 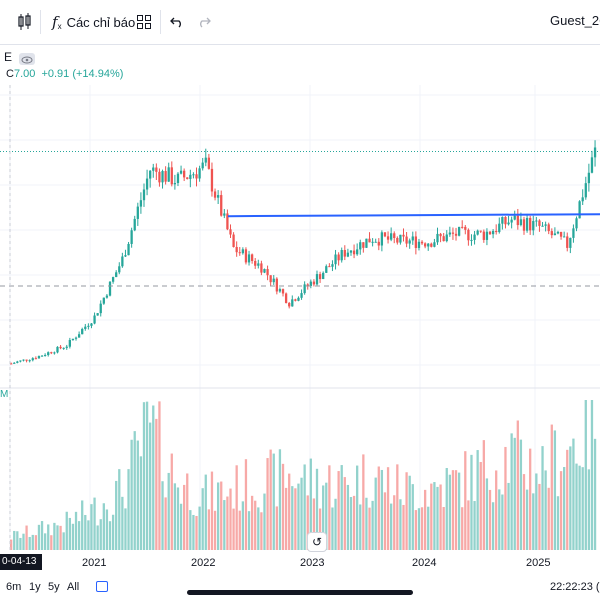 I want to click on reset-chart-button: ↺, so click(x=317, y=542).